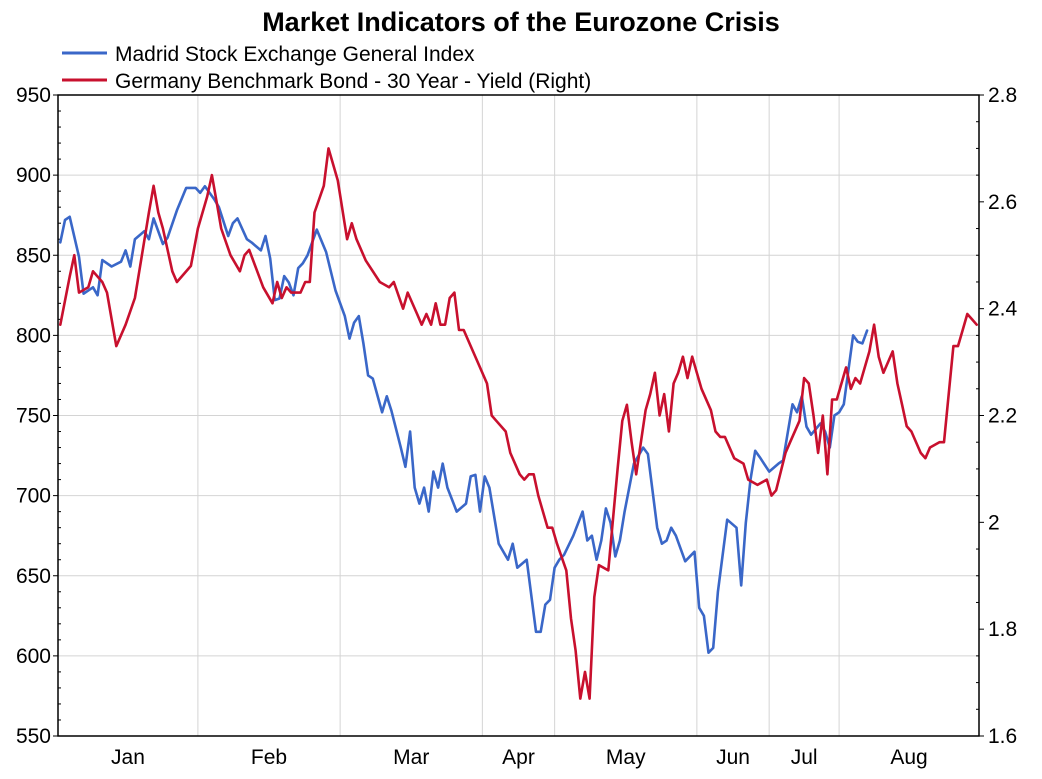 The width and height of the screenshot is (1042, 779). I want to click on x-tick-label: Jun, so click(733, 757).